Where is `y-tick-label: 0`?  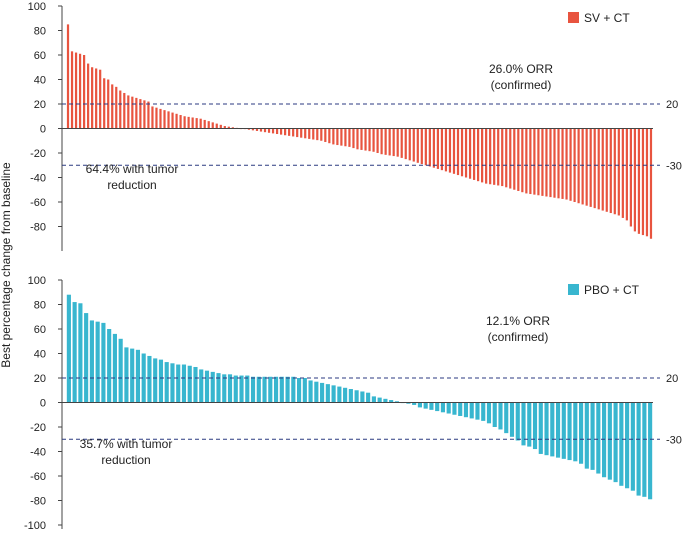
y-tick-label: 0 is located at coordinates (43, 130).